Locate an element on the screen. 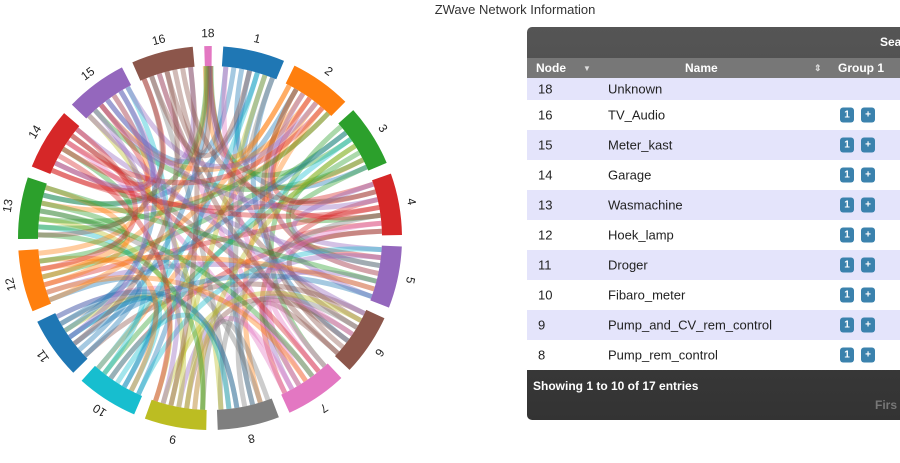  name-cell: Hoek_lamp is located at coordinates (641, 235).